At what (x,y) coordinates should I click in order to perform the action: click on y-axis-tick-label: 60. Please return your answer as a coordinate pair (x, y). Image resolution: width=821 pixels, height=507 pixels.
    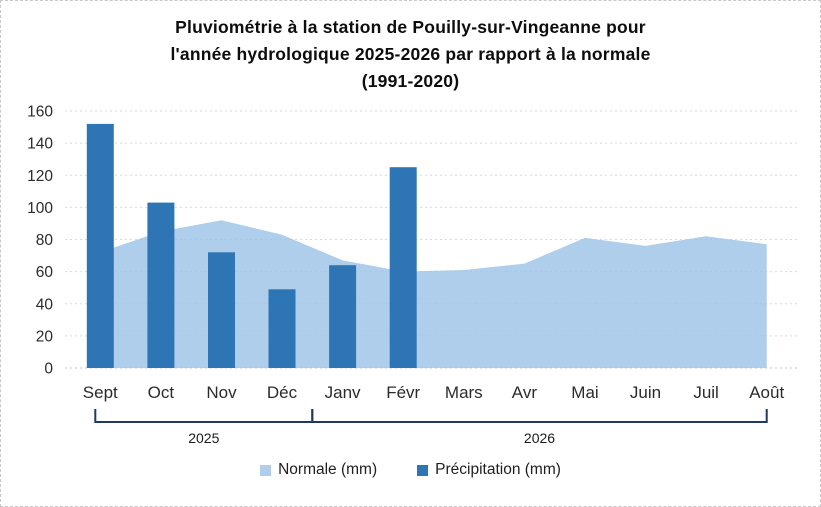
    Looking at the image, I should click on (45, 272).